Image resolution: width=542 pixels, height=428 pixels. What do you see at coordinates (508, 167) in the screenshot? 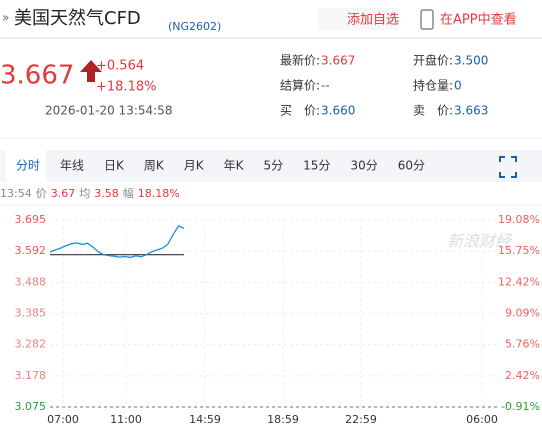
I see `expand-icon` at bounding box center [508, 167].